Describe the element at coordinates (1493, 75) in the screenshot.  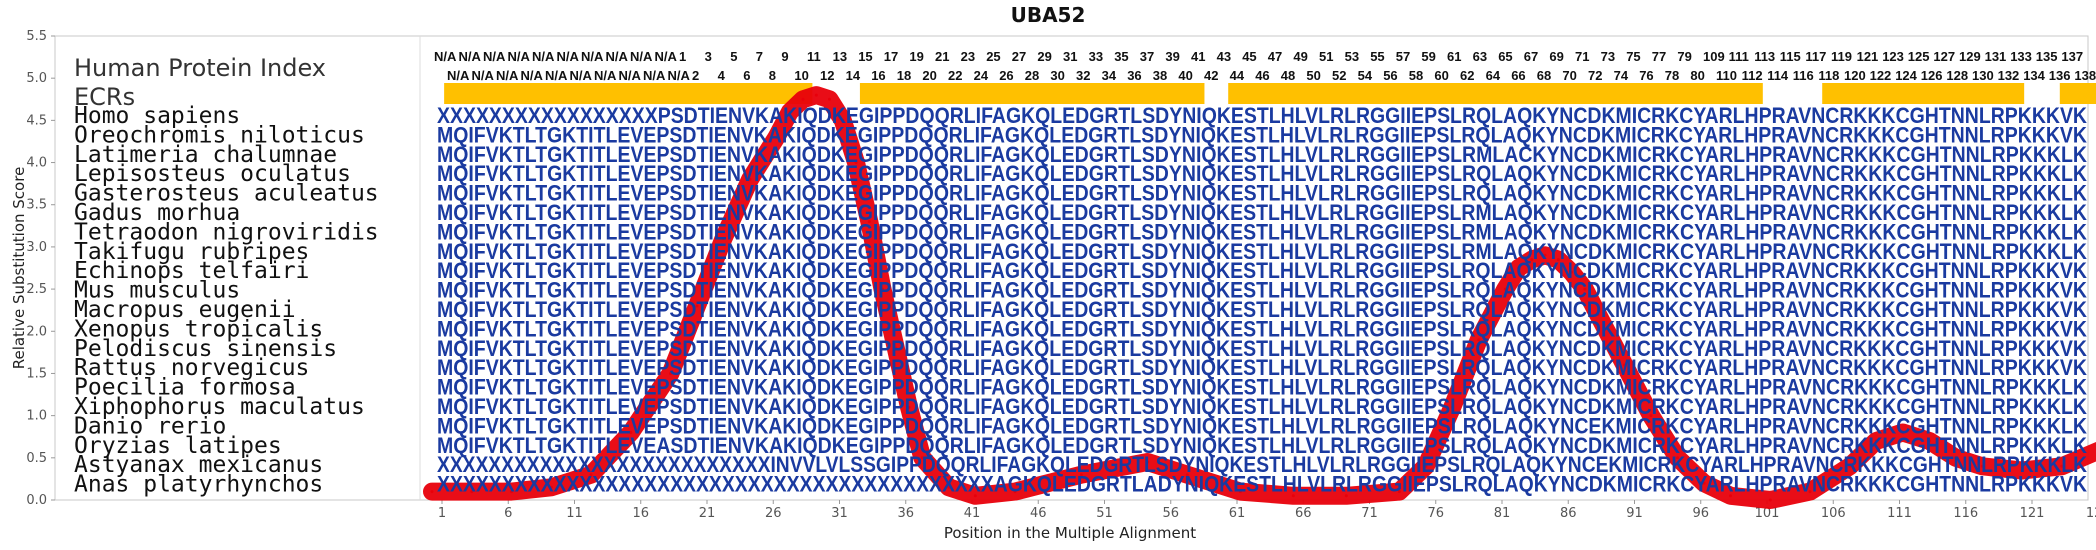
I see `index-bottom-label: 64` at that location.